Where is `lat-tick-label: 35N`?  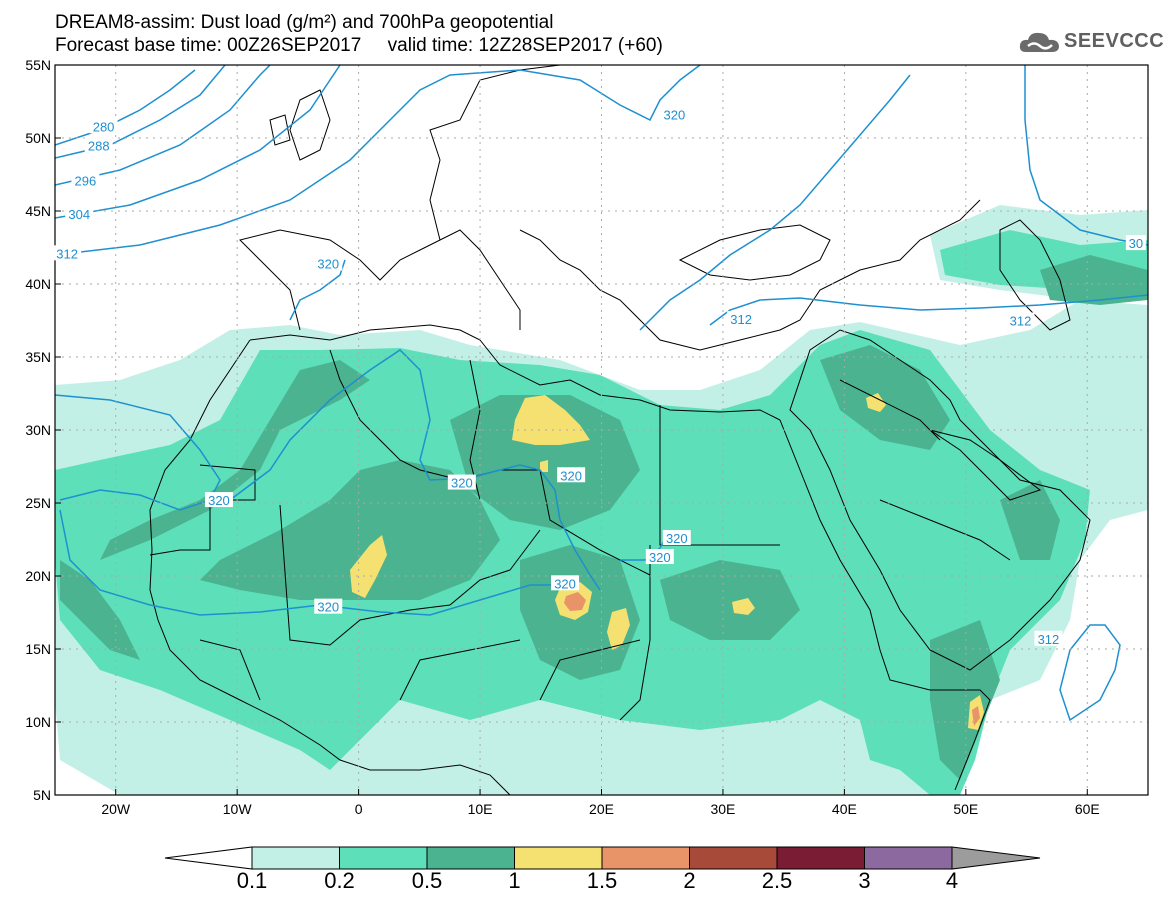
lat-tick-label: 35N is located at coordinates (38, 357).